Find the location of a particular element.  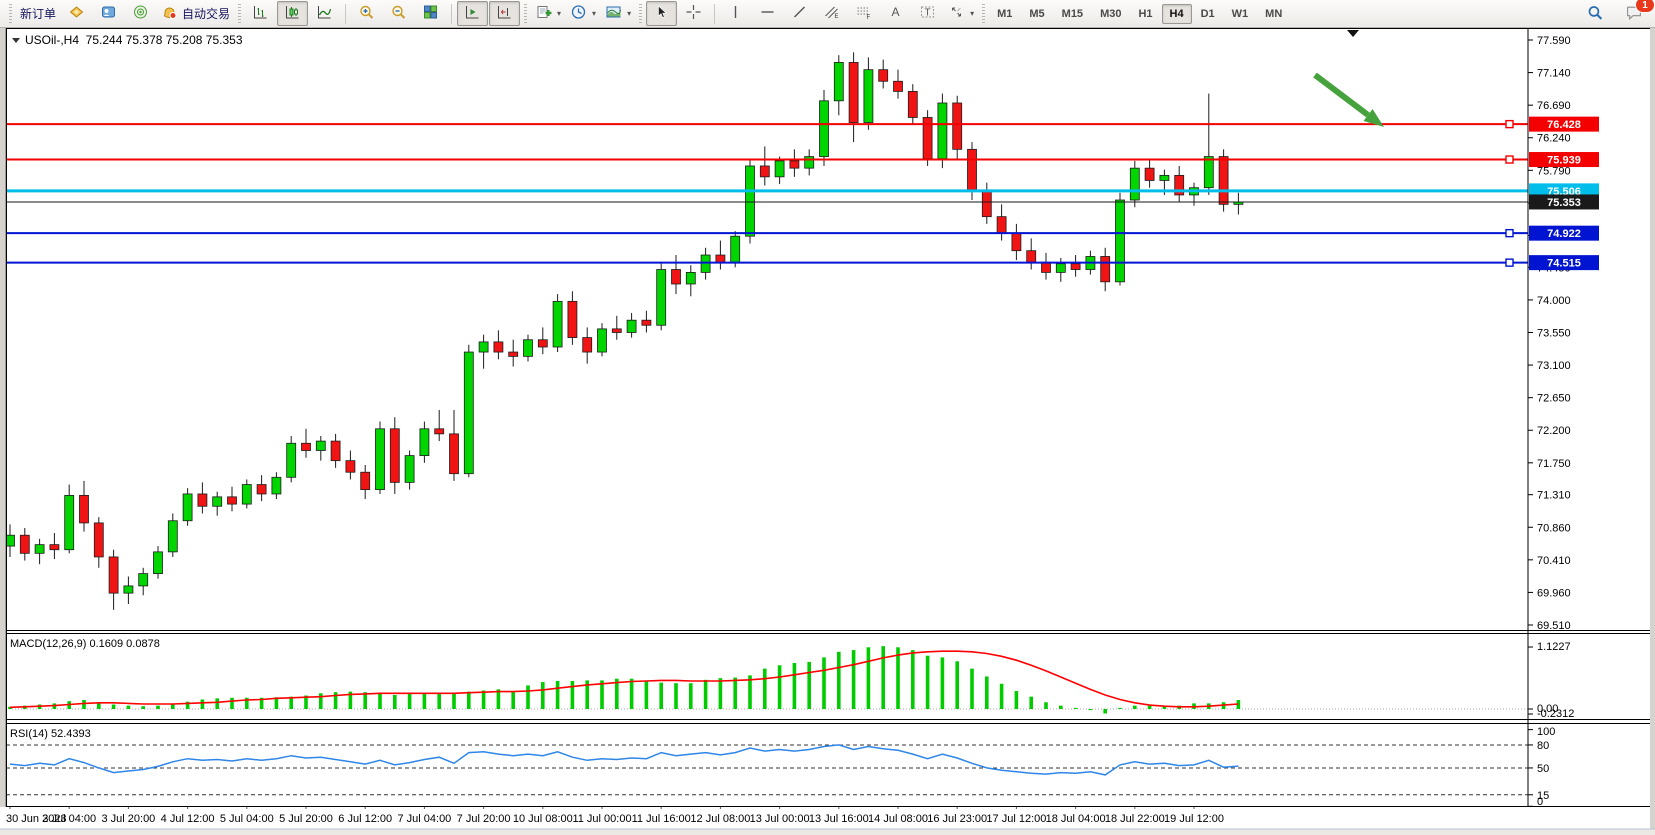

trendline-icon is located at coordinates (799, 13).